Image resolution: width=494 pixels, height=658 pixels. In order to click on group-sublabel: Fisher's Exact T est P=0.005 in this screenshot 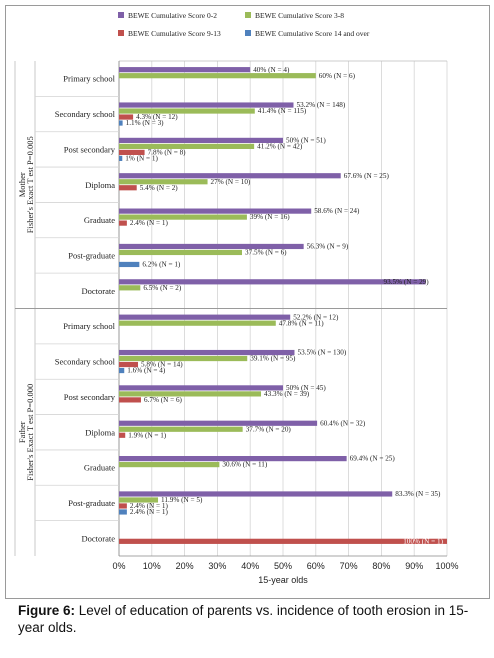, I will do `click(30, 184)`.